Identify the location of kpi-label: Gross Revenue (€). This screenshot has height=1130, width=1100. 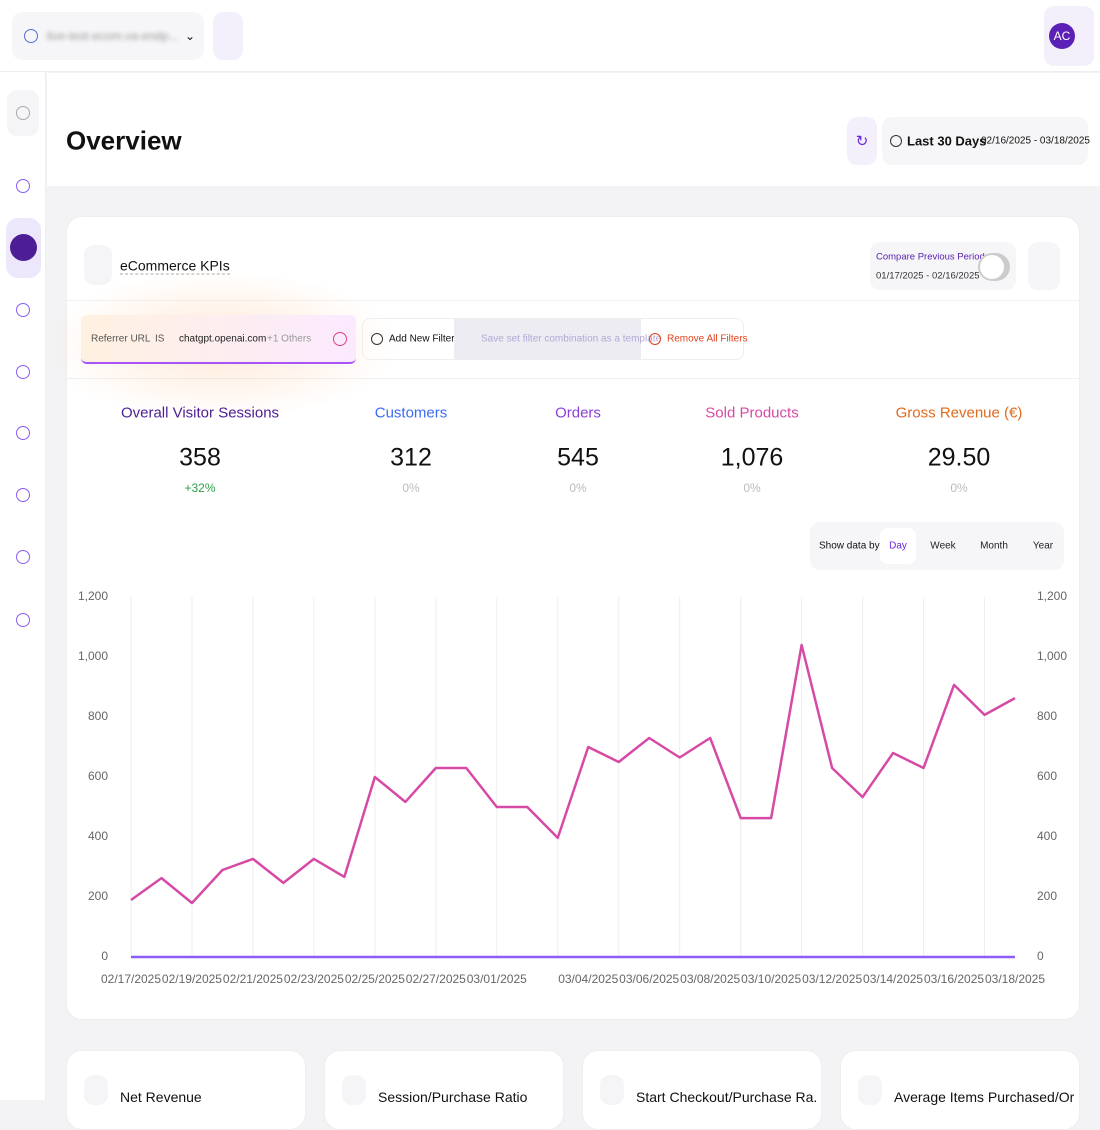
(959, 413).